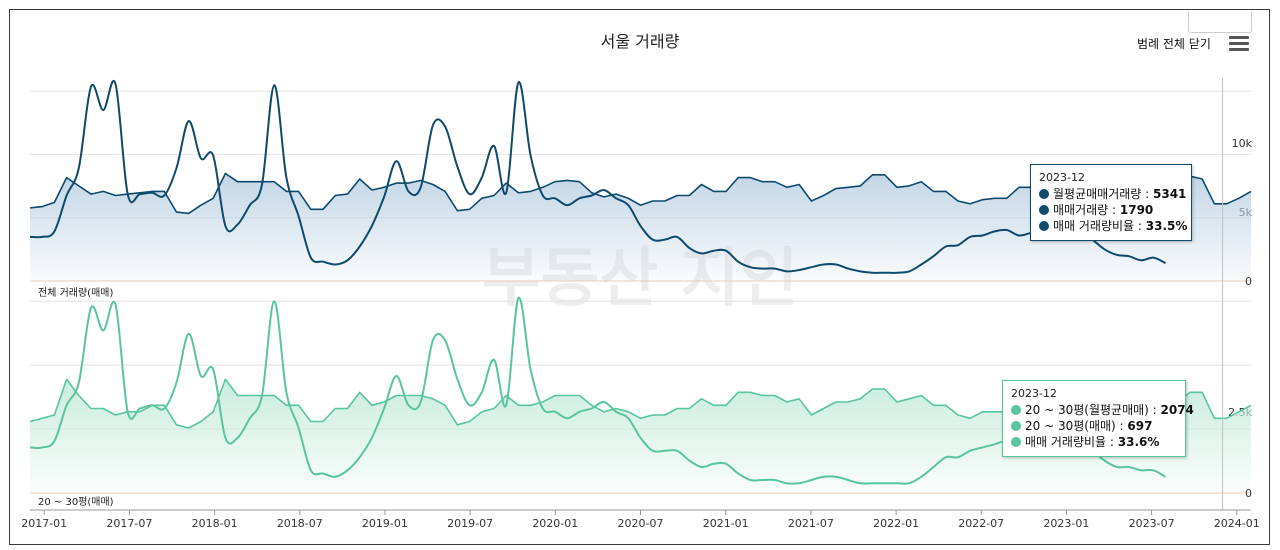 The image size is (1280, 550). What do you see at coordinates (1087, 410) in the screenshot?
I see `tooltip-label: 20 ~ 30평(월평균매매)` at bounding box center [1087, 410].